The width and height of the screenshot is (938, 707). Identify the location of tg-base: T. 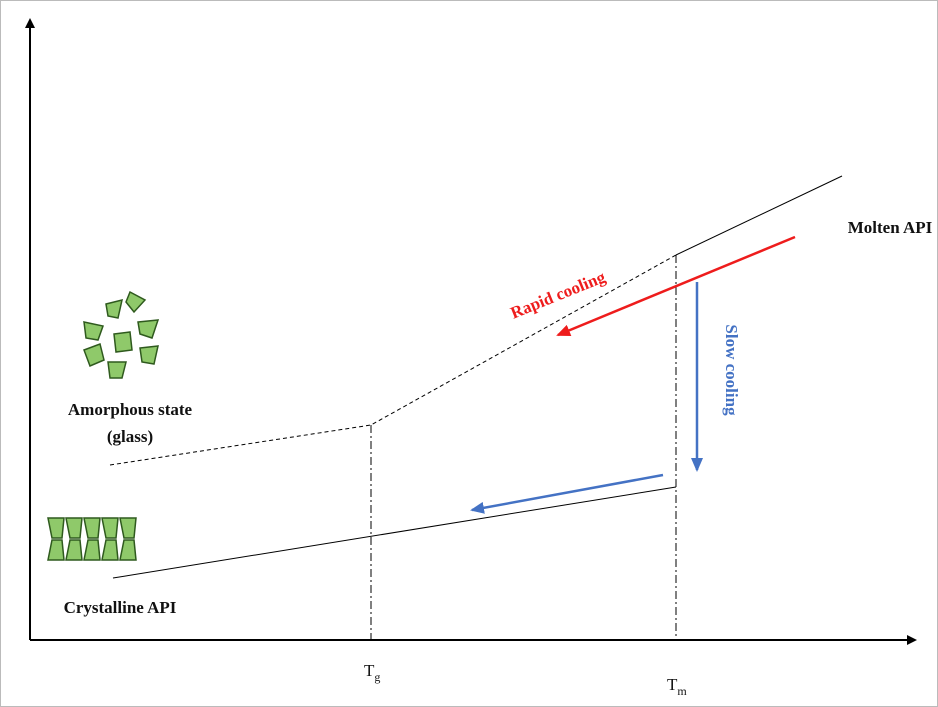
(369, 670).